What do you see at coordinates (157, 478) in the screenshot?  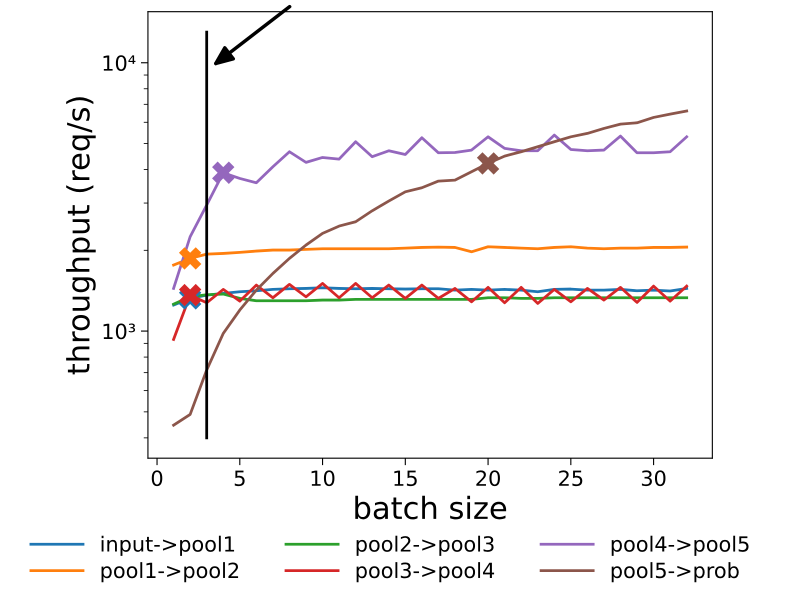 I see `x-tick-label: 0` at bounding box center [157, 478].